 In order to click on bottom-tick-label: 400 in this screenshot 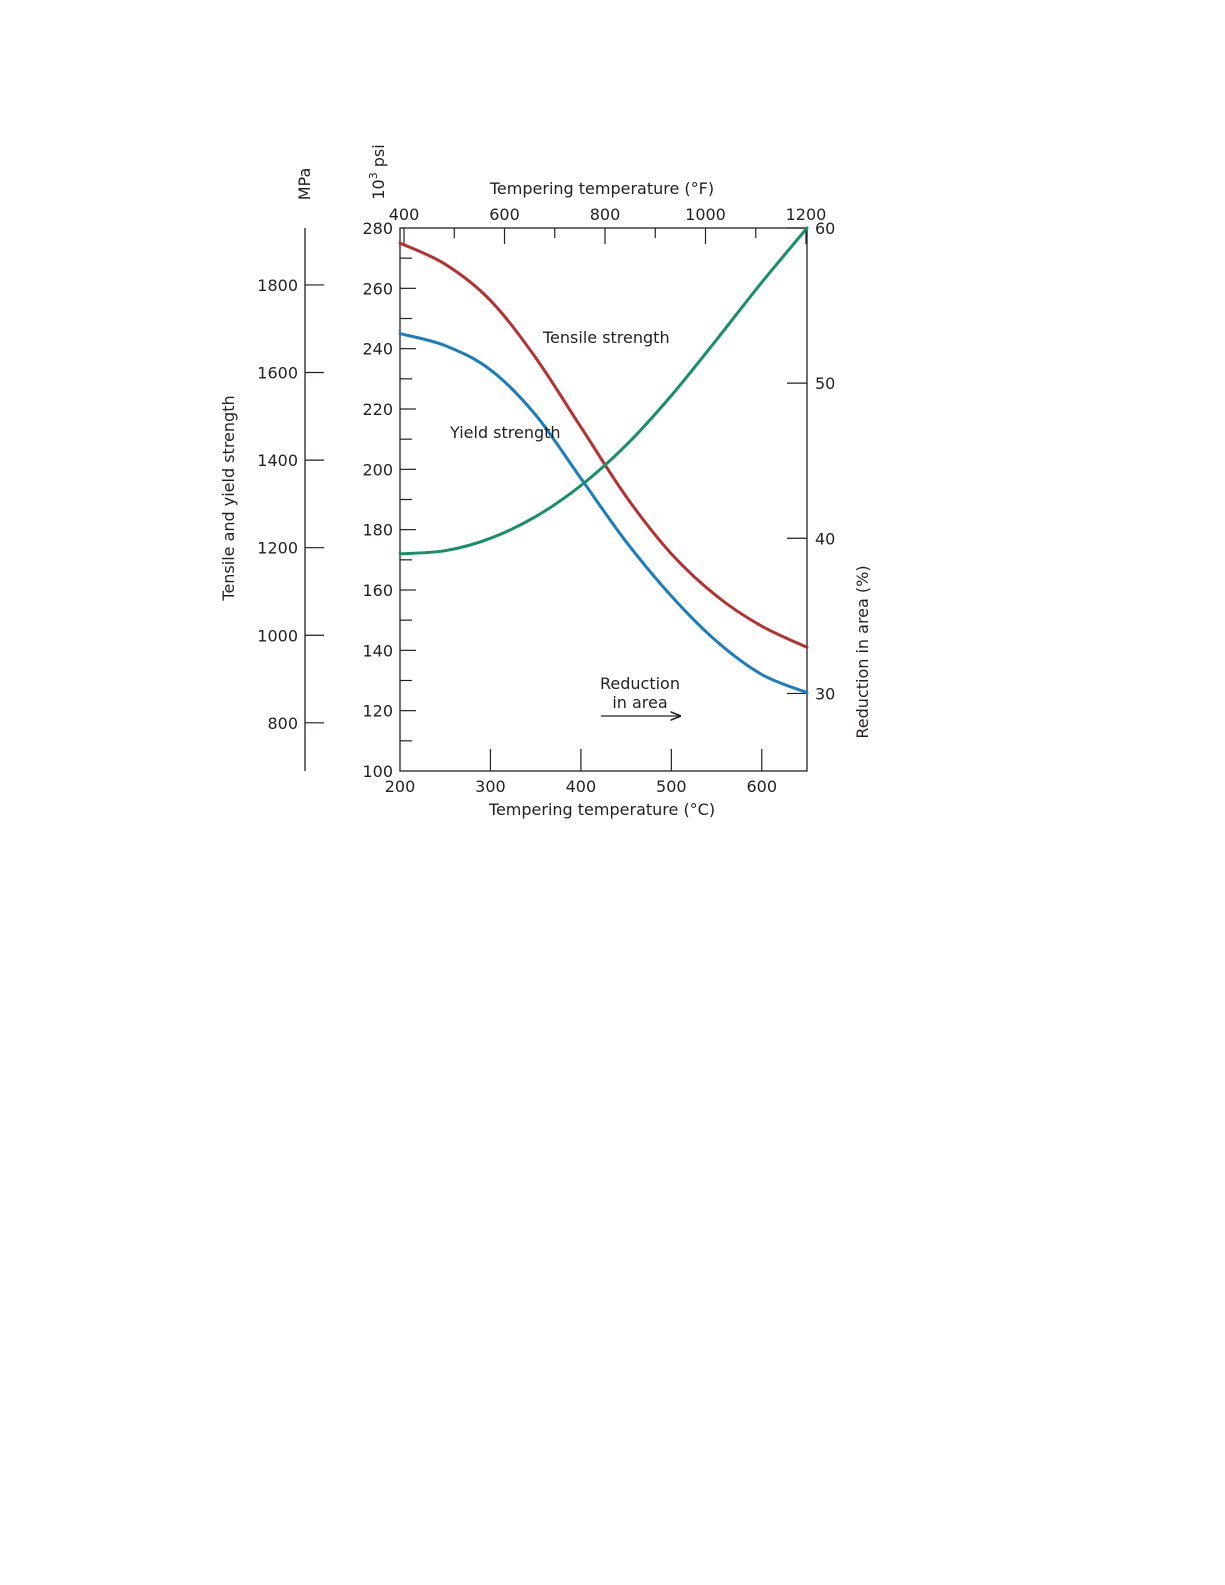, I will do `click(581, 786)`.